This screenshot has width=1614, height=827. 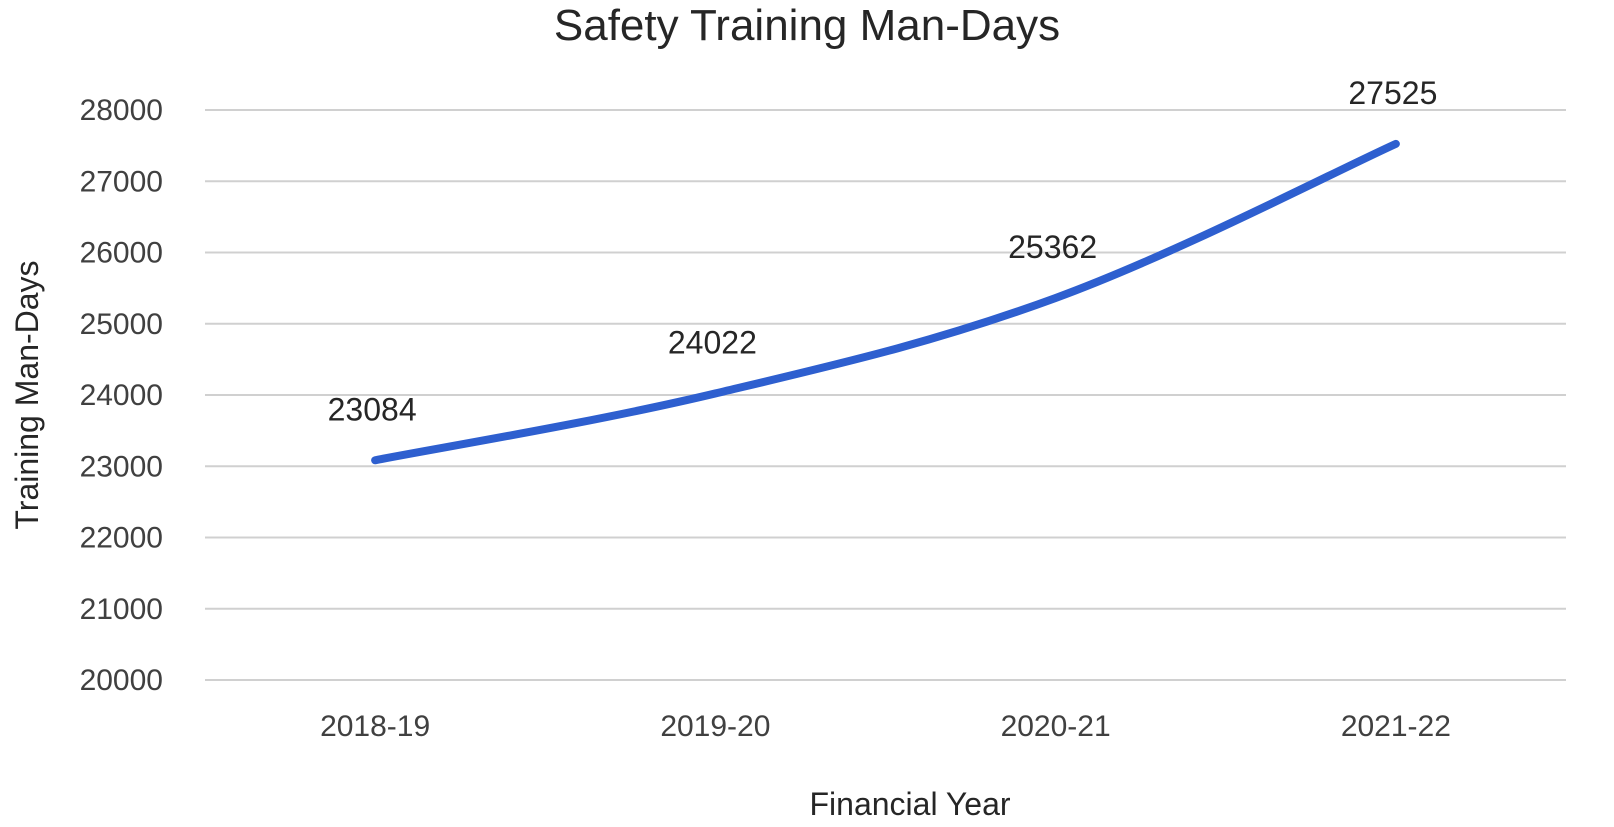 What do you see at coordinates (27, 394) in the screenshot?
I see `y-axis-title: Training Man-Days` at bounding box center [27, 394].